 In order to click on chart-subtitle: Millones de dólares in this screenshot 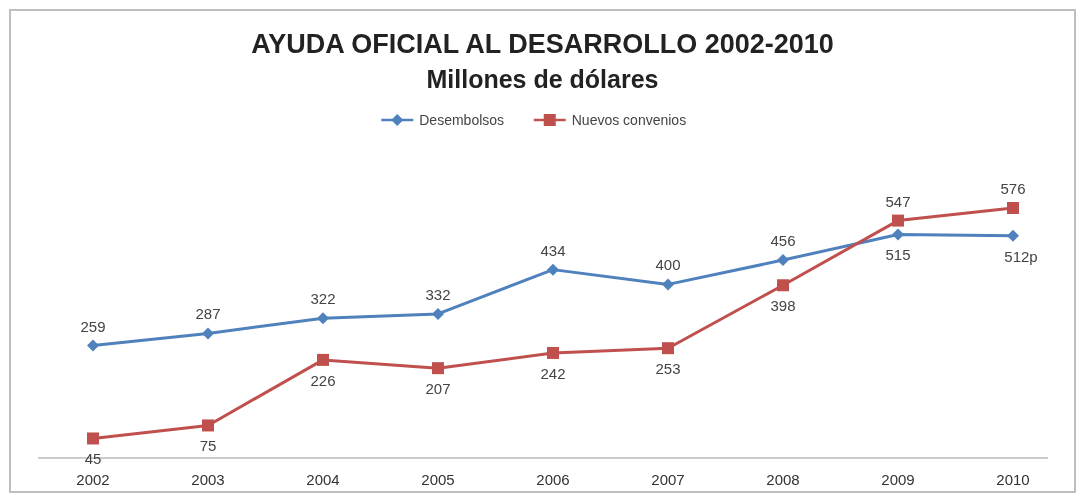, I will do `click(542, 79)`.